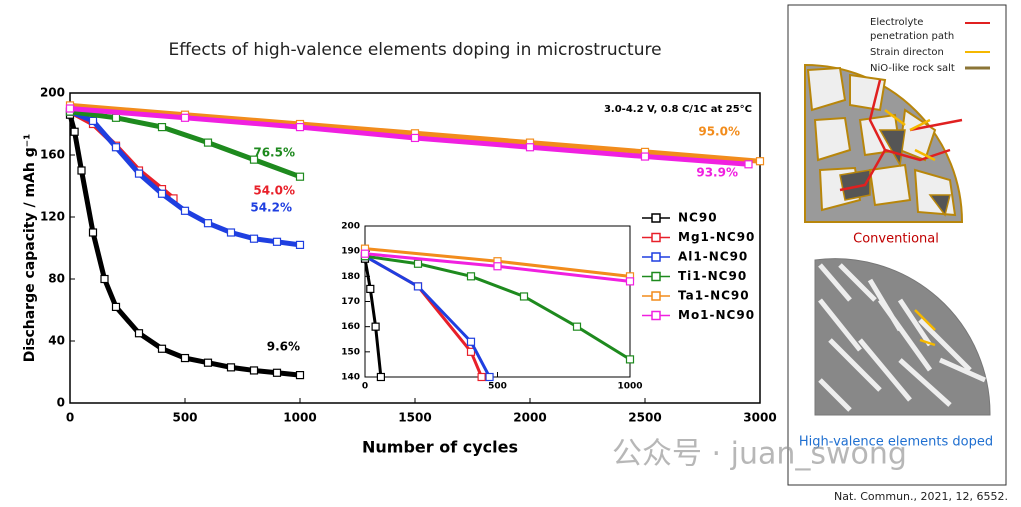  I want to click on doped-particle, so click(902, 337).